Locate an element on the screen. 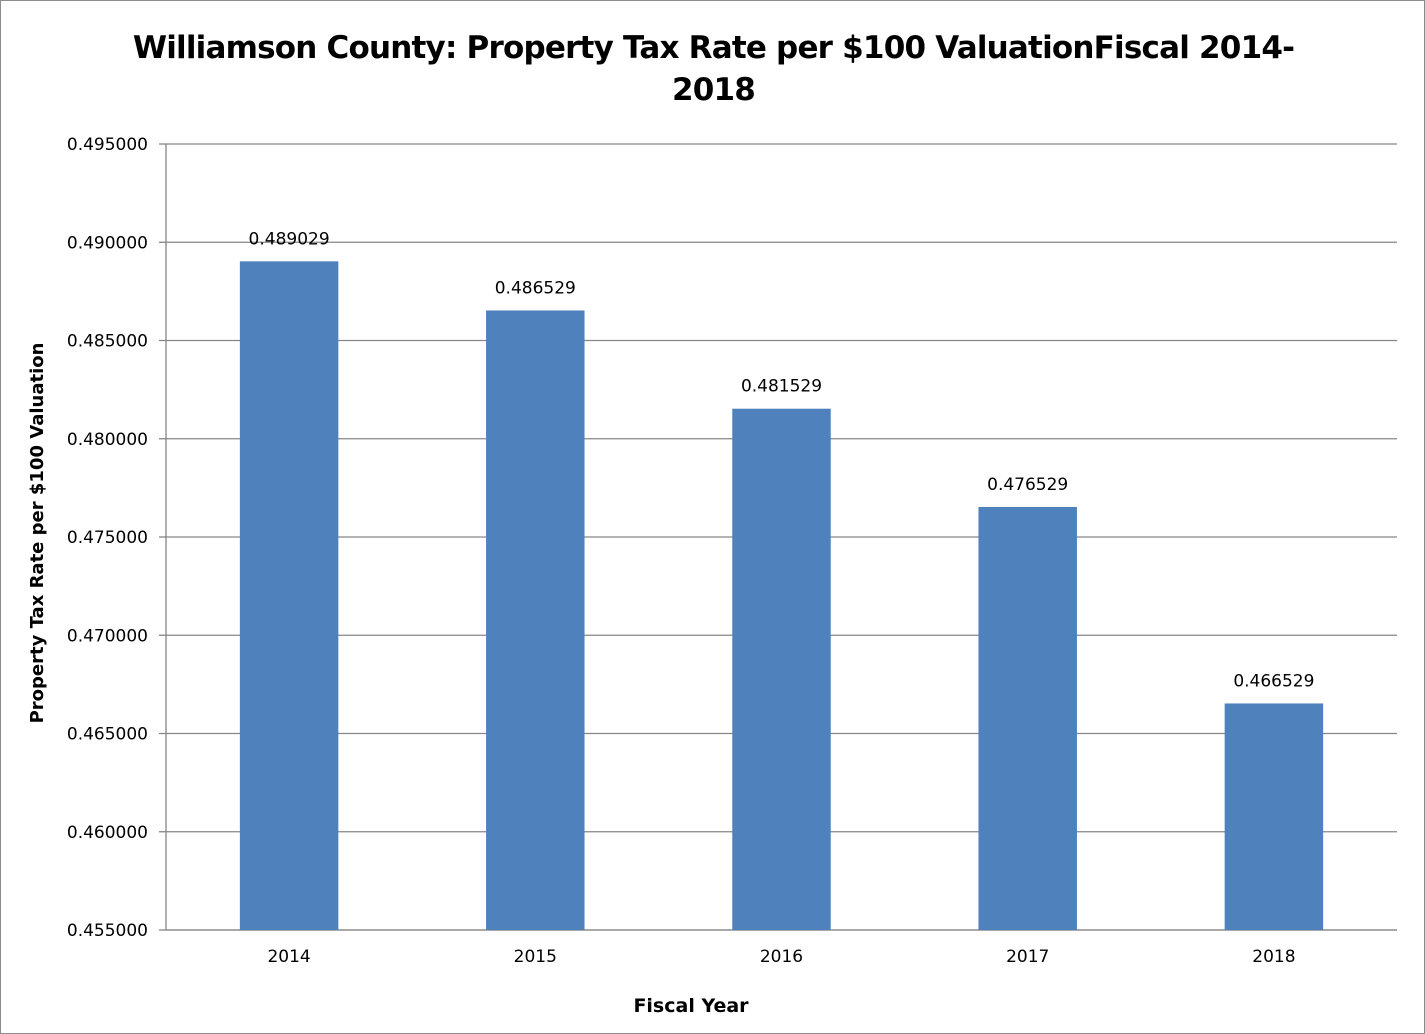  bar-value-label-2016: 0.481529 is located at coordinates (781, 387).